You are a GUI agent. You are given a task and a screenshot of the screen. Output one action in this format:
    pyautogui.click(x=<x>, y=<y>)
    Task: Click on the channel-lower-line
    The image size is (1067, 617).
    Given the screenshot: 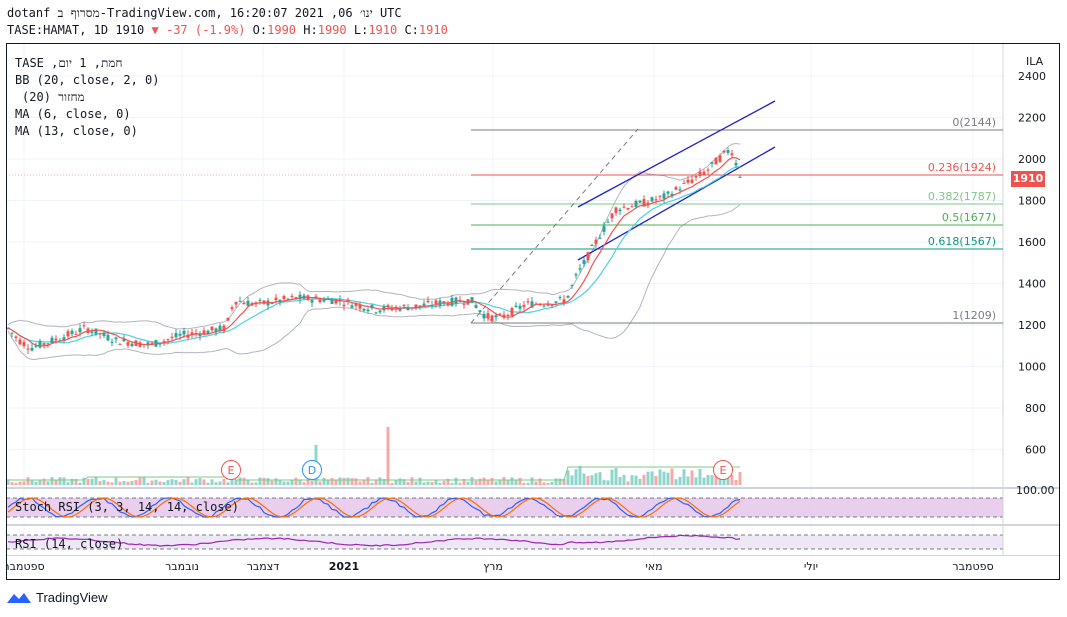 What is the action you would take?
    pyautogui.click(x=676, y=203)
    